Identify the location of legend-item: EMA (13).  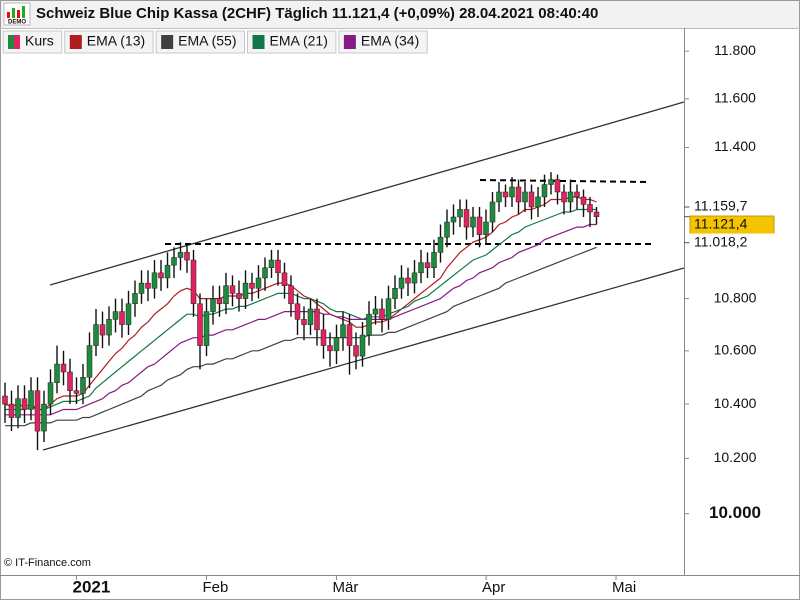
(109, 42).